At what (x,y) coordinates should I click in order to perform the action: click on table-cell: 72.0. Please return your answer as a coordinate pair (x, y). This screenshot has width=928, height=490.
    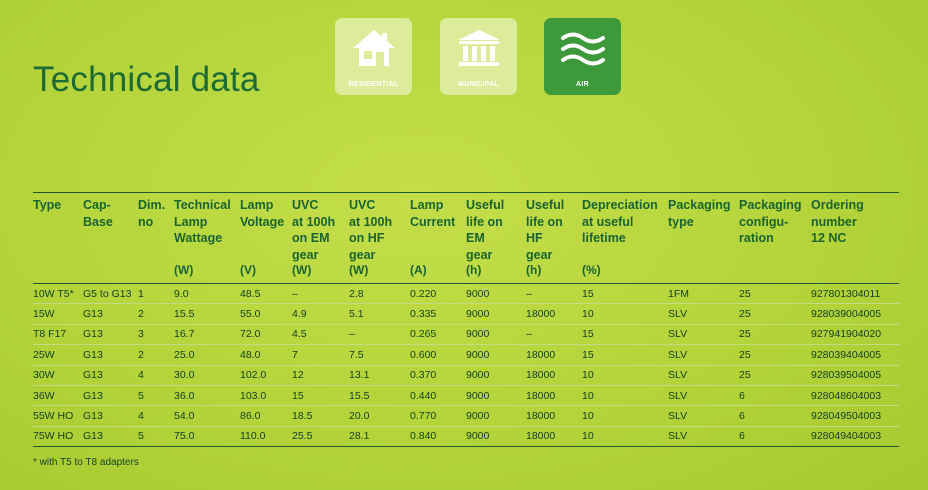
    Looking at the image, I should click on (266, 335).